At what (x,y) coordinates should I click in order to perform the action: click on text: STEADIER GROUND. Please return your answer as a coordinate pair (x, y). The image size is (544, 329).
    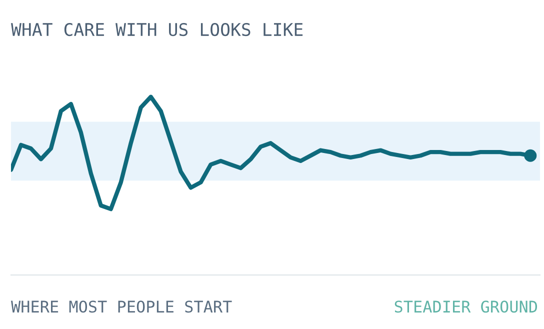
    Looking at the image, I should click on (466, 306).